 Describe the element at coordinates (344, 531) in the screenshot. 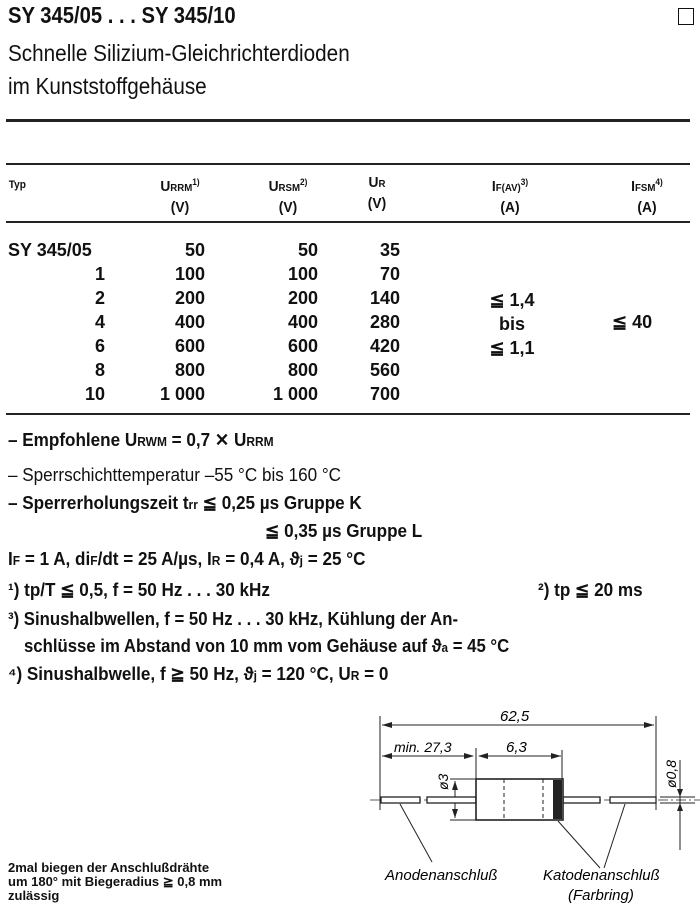

I see `note-recovery-time-l: ≦ 0,35 µs Gruppe L` at that location.